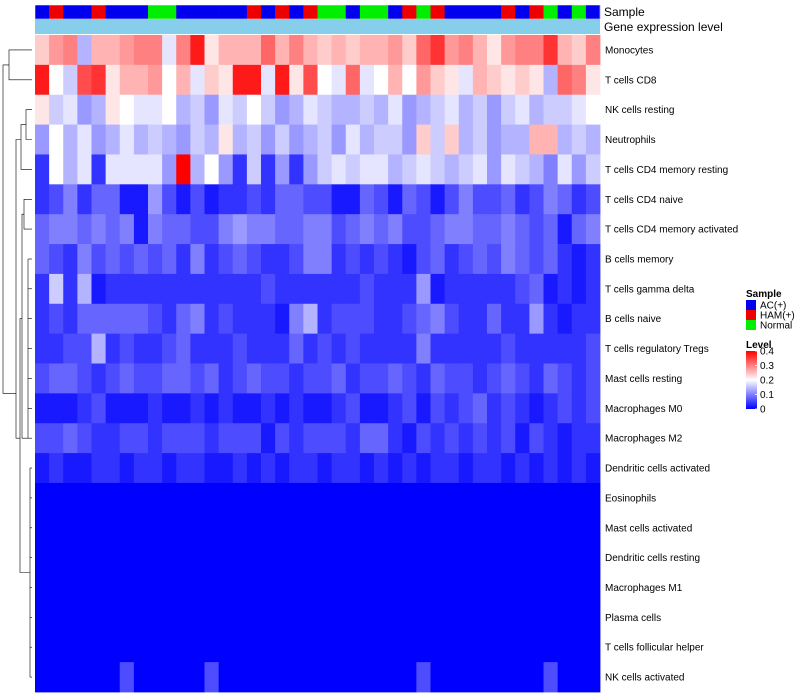  What do you see at coordinates (624, 12) in the screenshot?
I see `sample-track-label: Sample` at bounding box center [624, 12].